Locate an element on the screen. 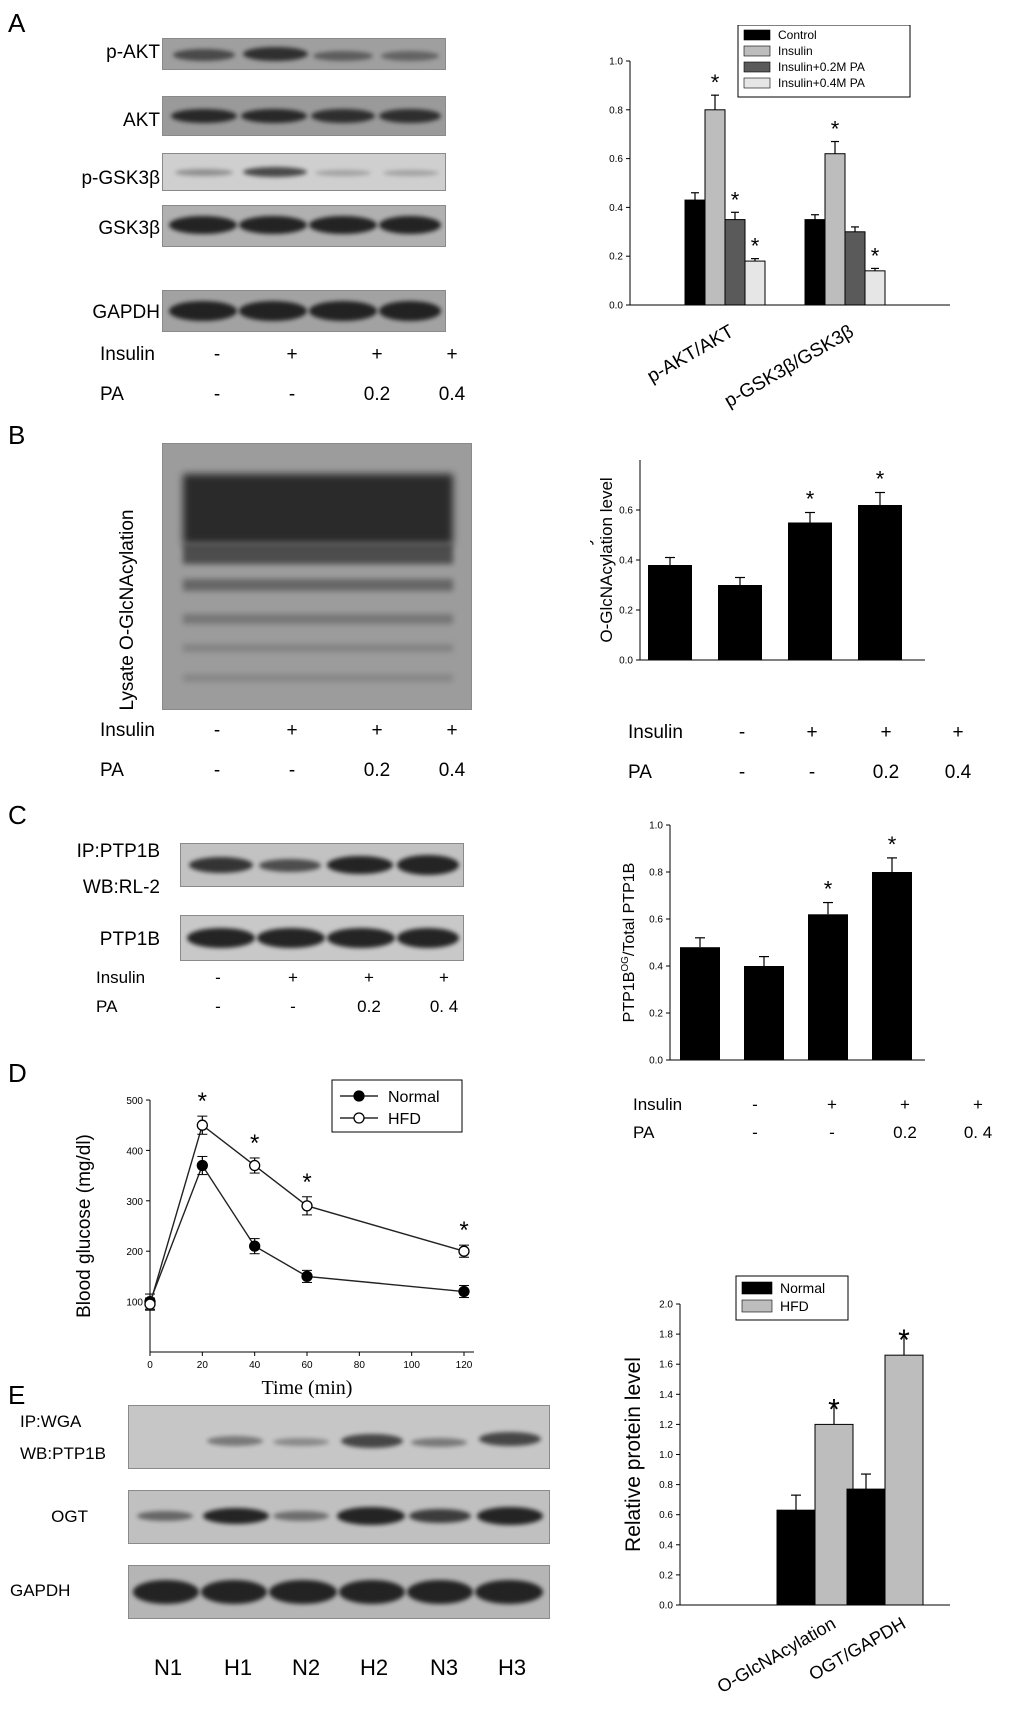  insulin-val-cc-2: + is located at coordinates (832, 1104).